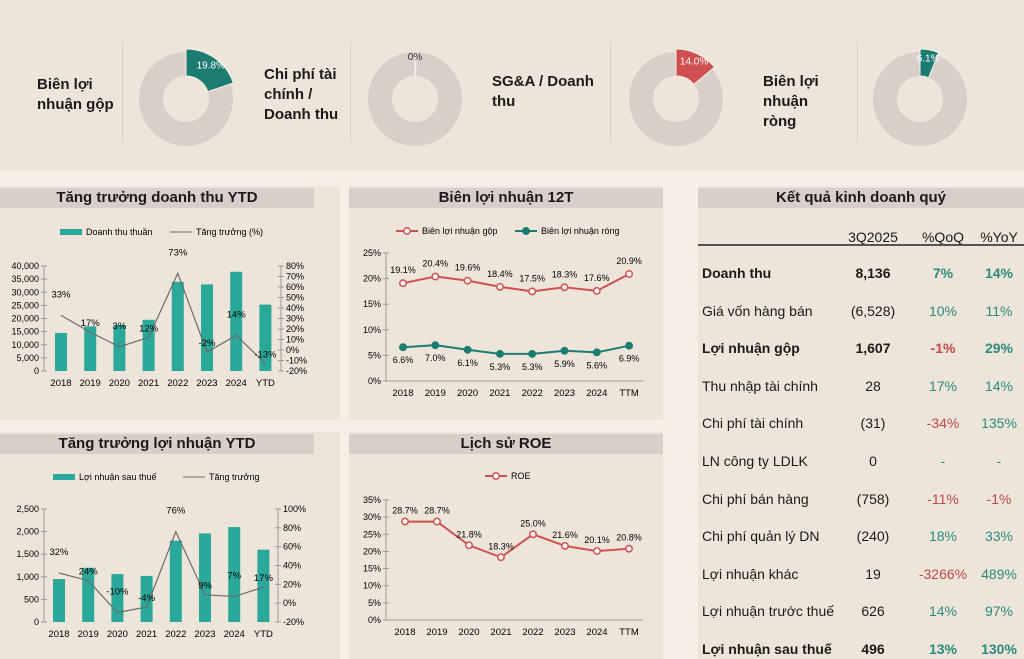 Image resolution: width=1024 pixels, height=659 pixels. Describe the element at coordinates (861, 386) in the screenshot. I see `table-row: Thu nhập tài chính 28 17% 14%` at that location.